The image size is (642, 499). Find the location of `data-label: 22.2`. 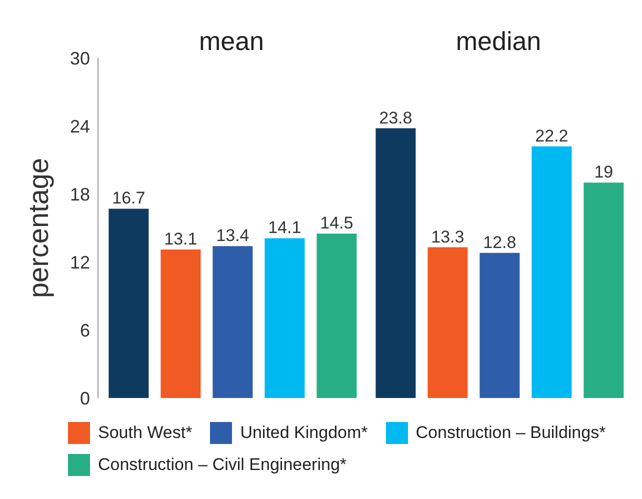

data-label: 22.2 is located at coordinates (551, 136).